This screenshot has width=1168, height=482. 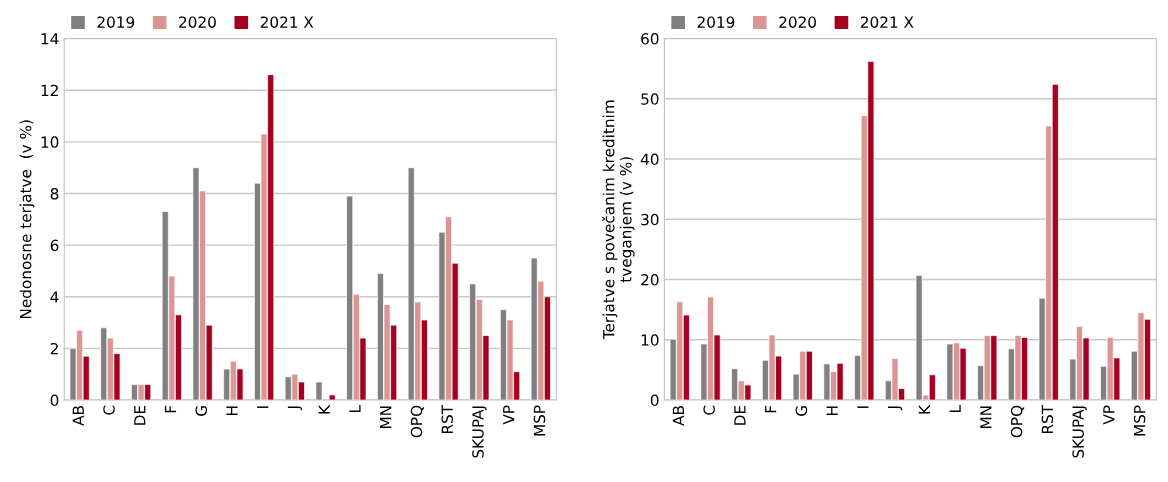 What do you see at coordinates (650, 280) in the screenshot?
I see `y-tick-label: 20` at bounding box center [650, 280].